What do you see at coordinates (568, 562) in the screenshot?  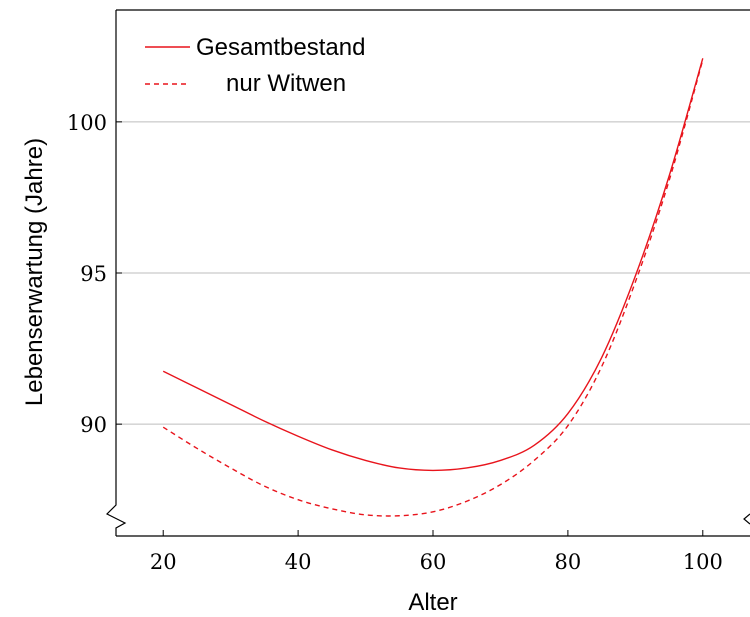 I see `x-tick-label-80: 80` at bounding box center [568, 562].